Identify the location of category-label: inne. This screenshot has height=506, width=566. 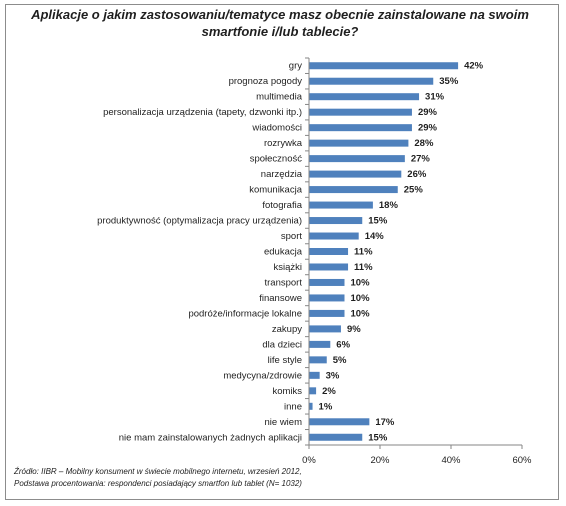
(293, 406).